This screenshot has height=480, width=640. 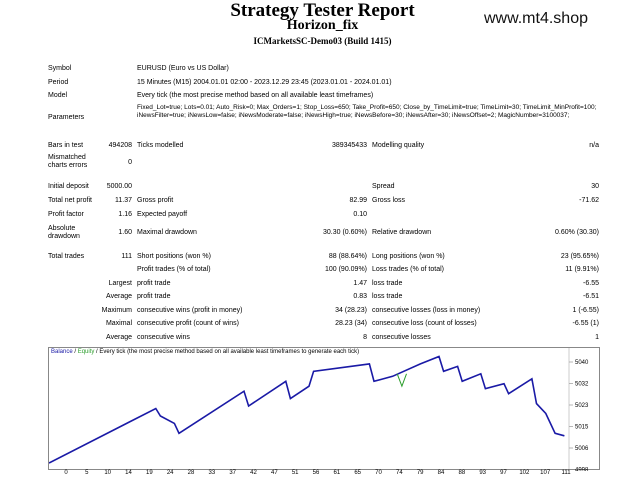 What do you see at coordinates (163, 337) in the screenshot?
I see `avg-cw-label: consecutive wins` at bounding box center [163, 337].